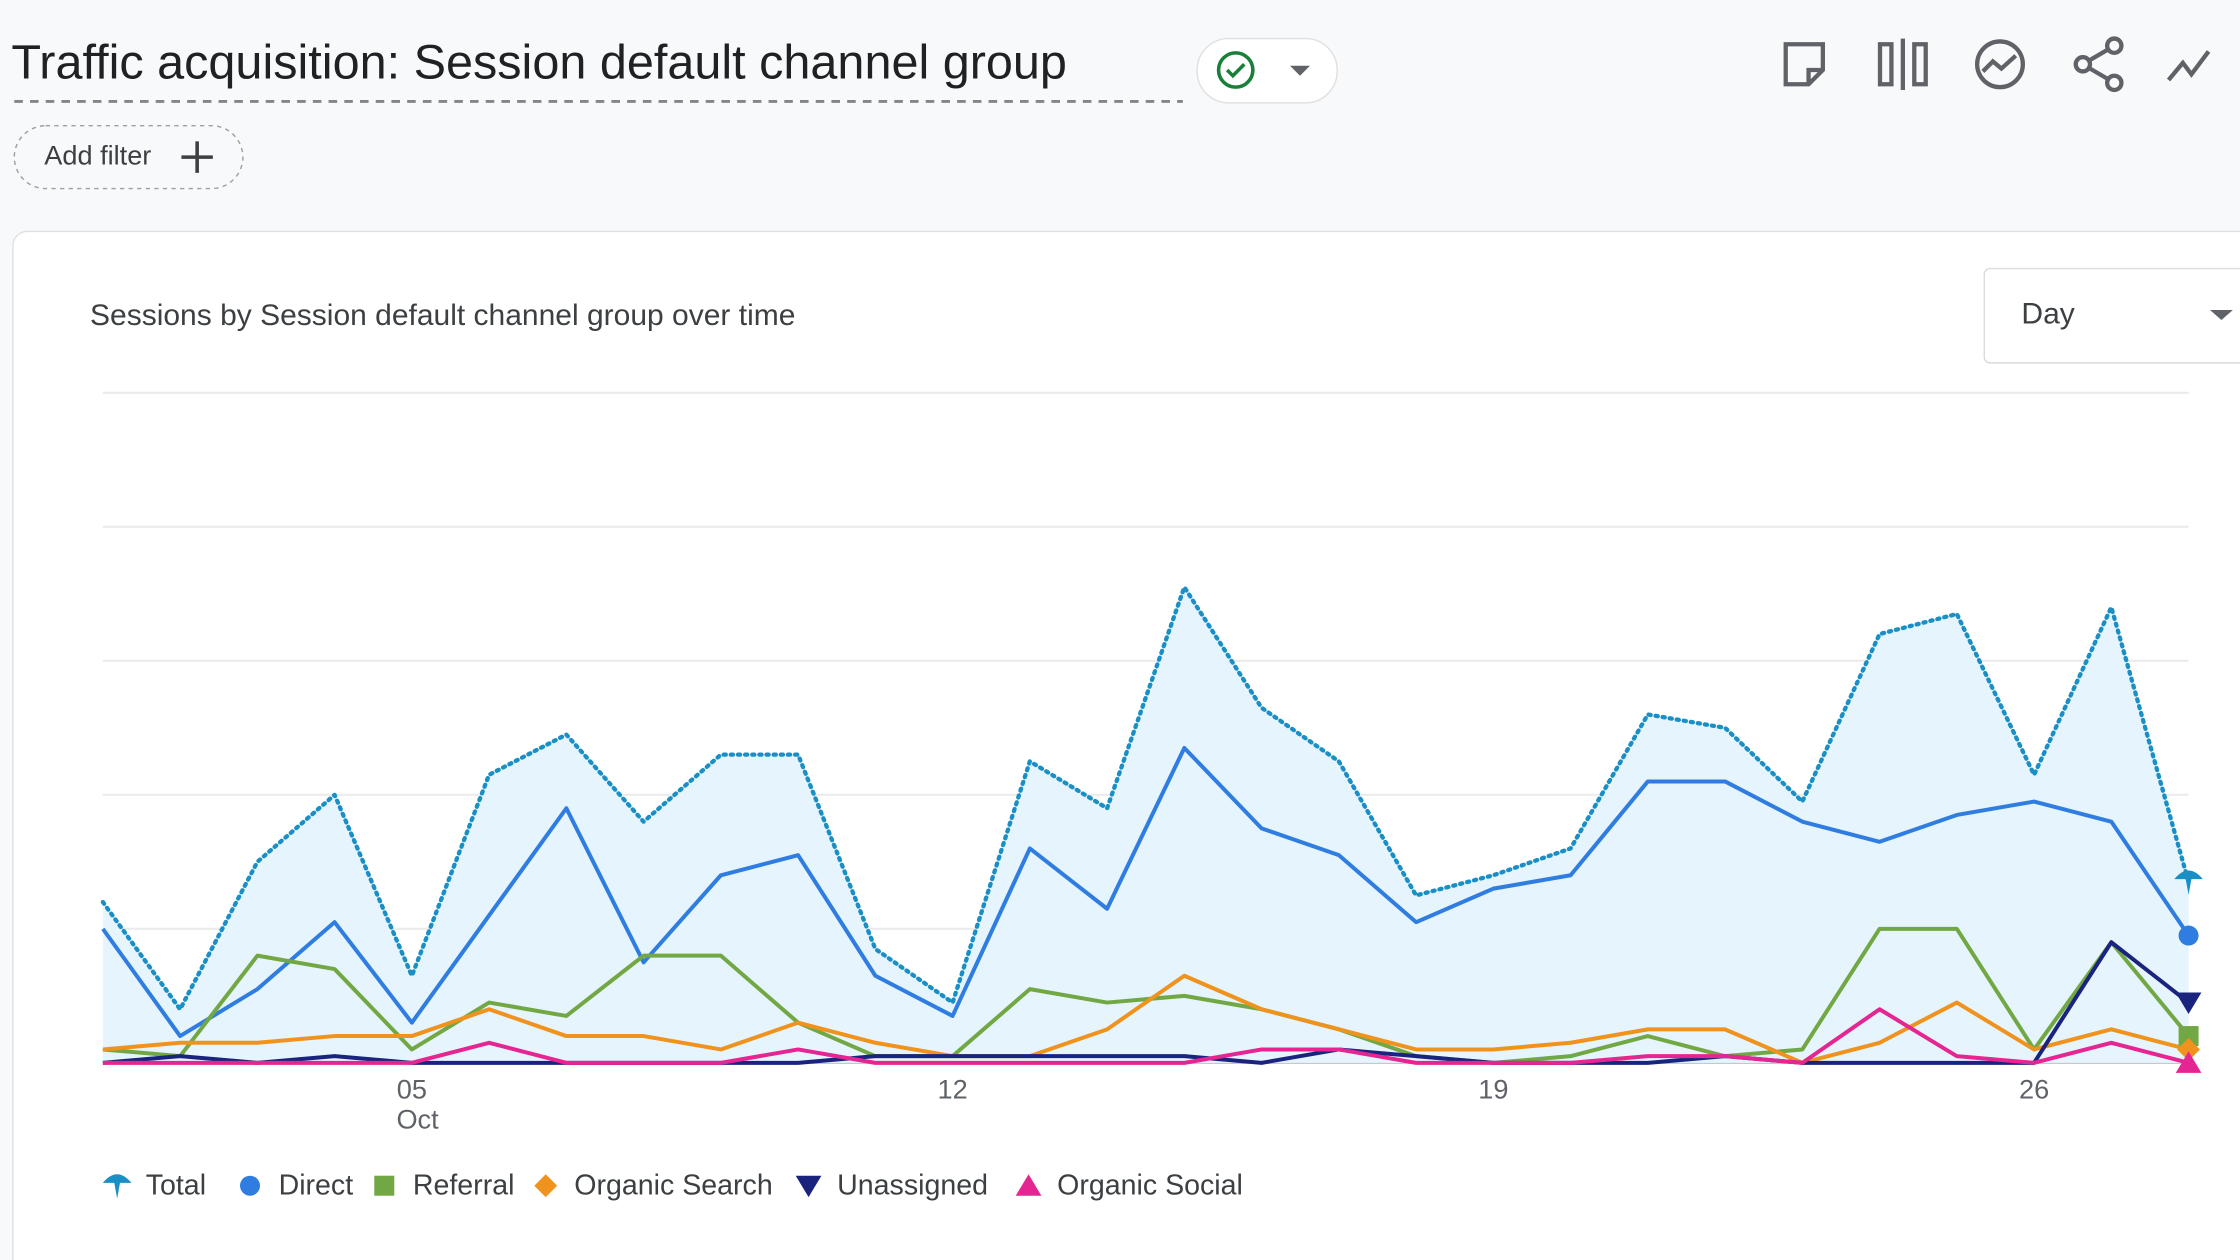  What do you see at coordinates (2221, 315) in the screenshot?
I see `select-arrow` at bounding box center [2221, 315].